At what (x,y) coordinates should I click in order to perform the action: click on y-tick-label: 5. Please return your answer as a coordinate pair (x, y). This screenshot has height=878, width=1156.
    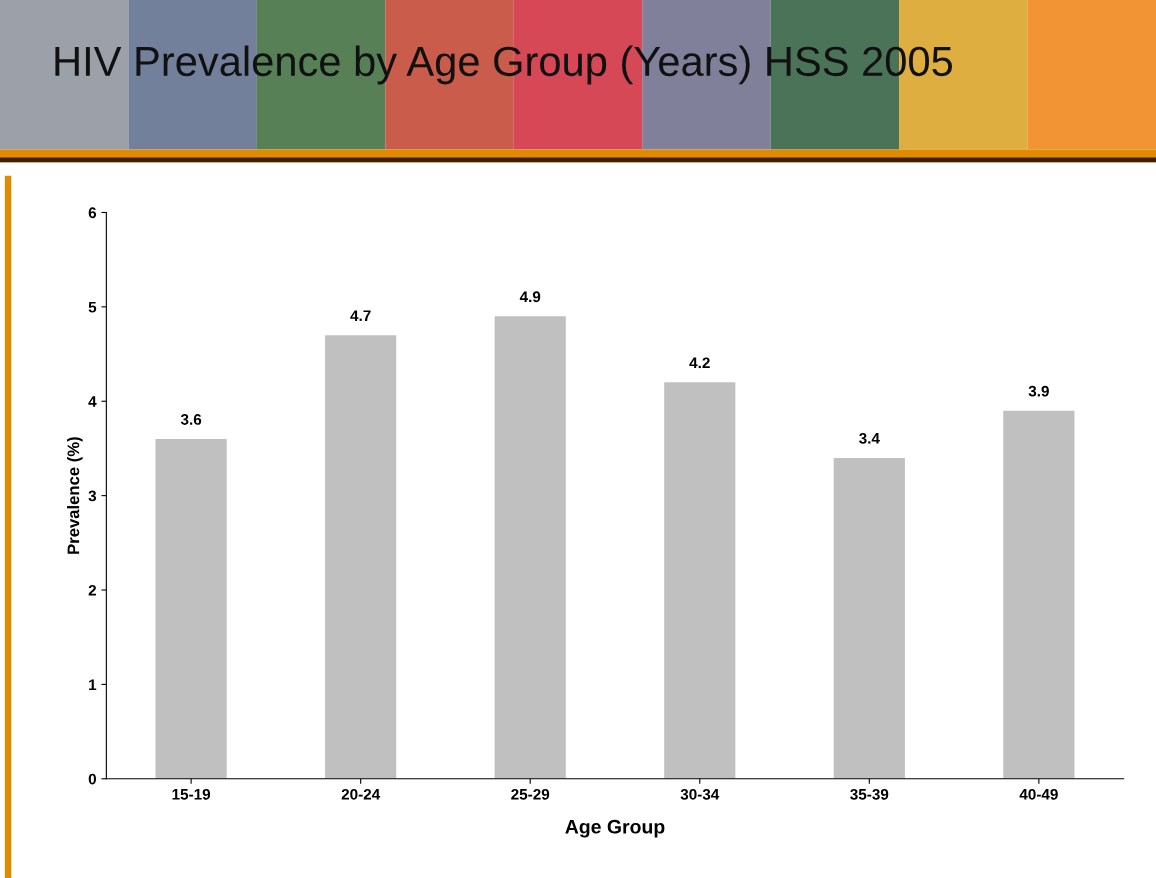
    Looking at the image, I should click on (92, 307).